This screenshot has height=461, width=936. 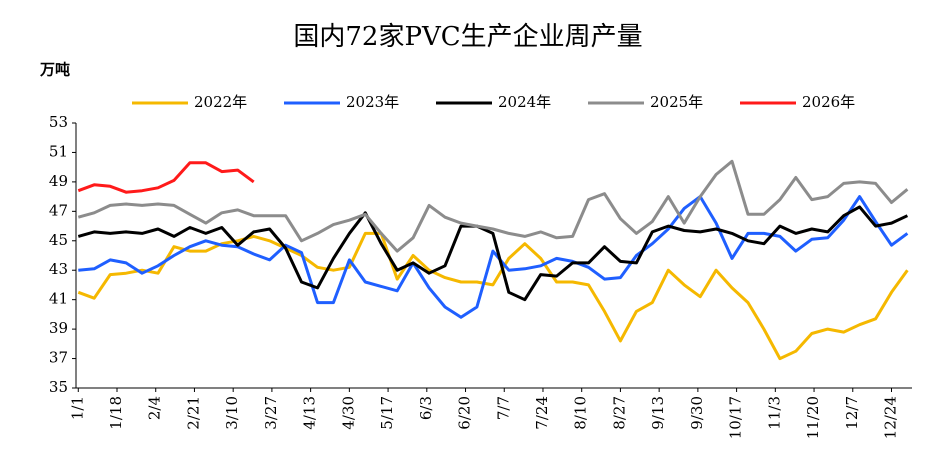 What do you see at coordinates (348, 413) in the screenshot?
I see `x-tick-label: 4/30` at bounding box center [348, 413].